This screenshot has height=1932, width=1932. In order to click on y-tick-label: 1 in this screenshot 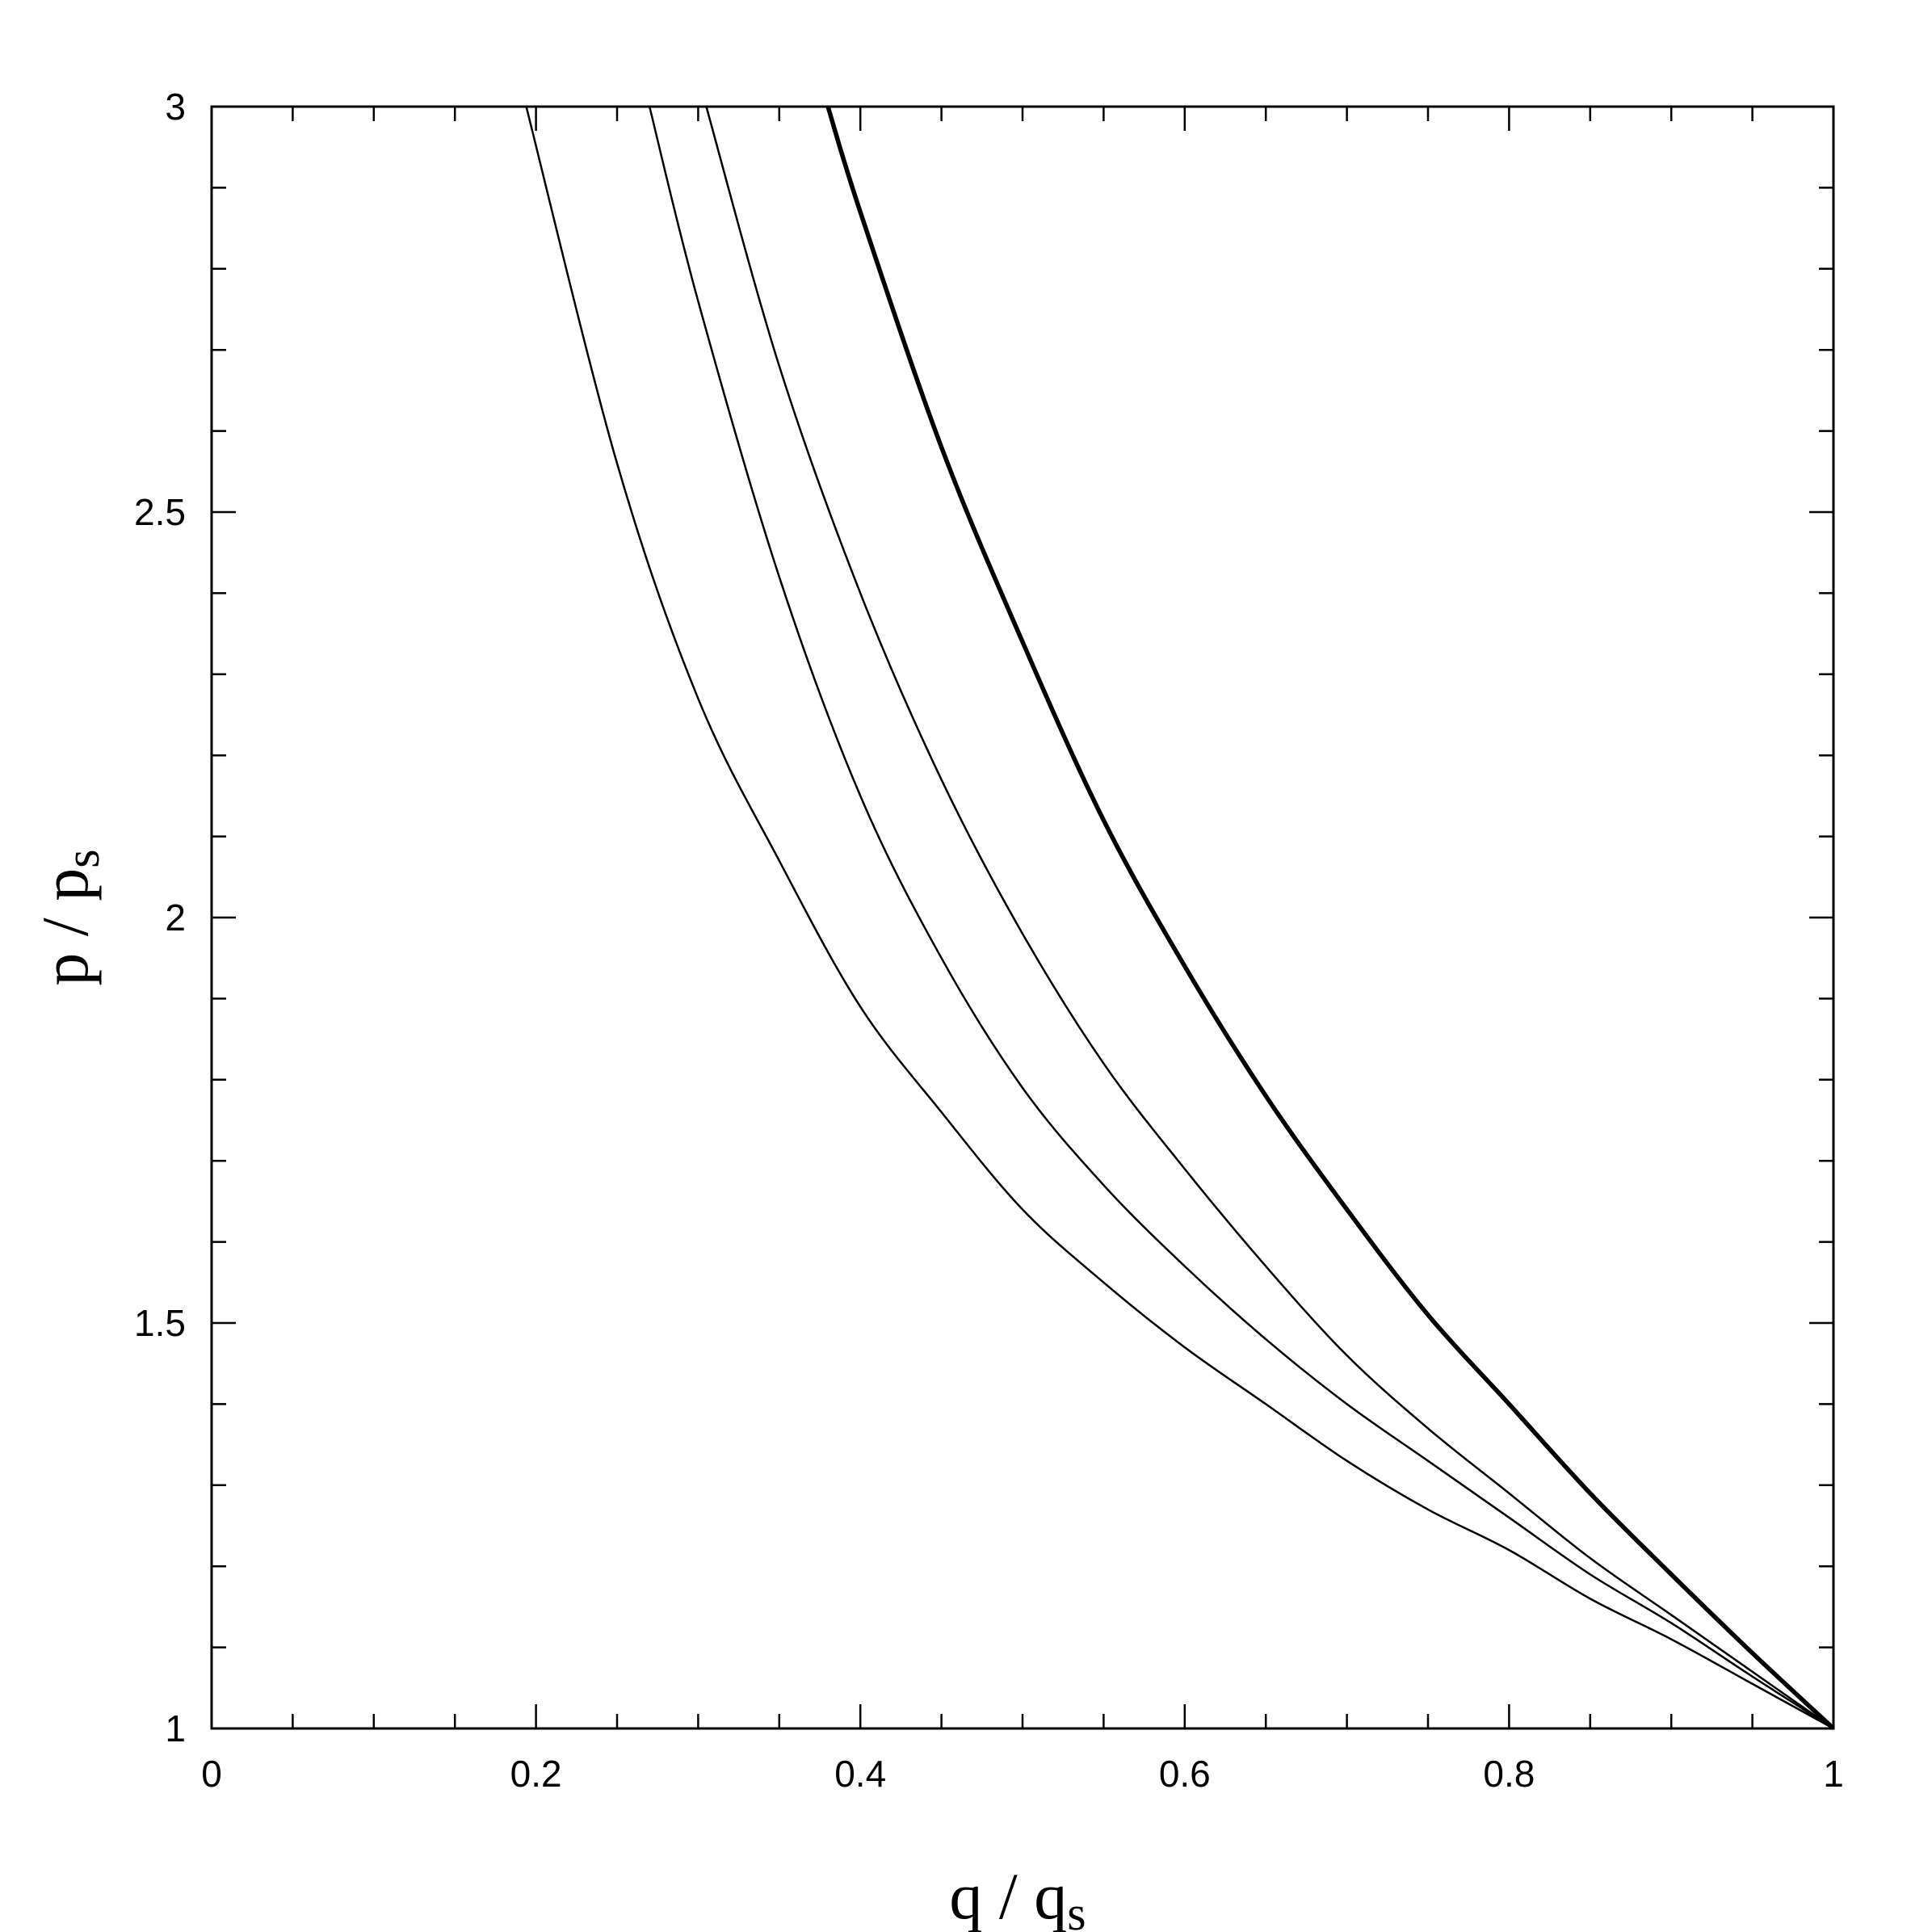, I will do `click(176, 1728)`.